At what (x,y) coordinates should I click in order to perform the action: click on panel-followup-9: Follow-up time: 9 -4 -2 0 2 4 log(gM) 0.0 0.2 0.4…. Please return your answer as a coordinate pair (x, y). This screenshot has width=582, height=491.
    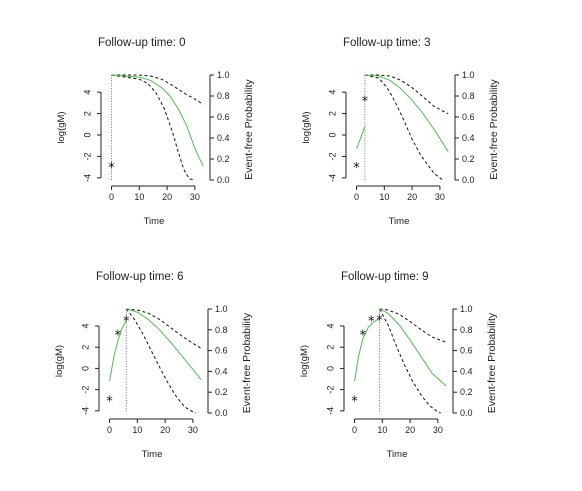
    Looking at the image, I should click on (398, 365).